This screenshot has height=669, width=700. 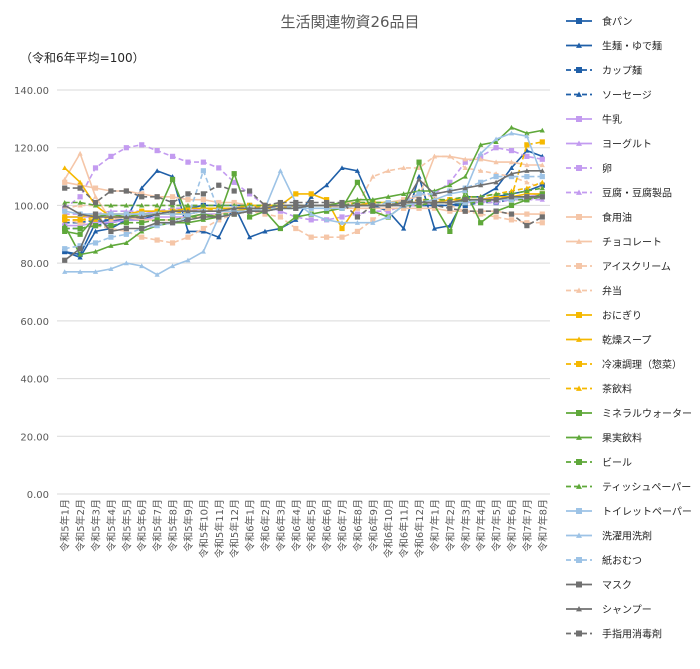 I want to click on y-tick-label: 20.00, so click(x=34, y=437).